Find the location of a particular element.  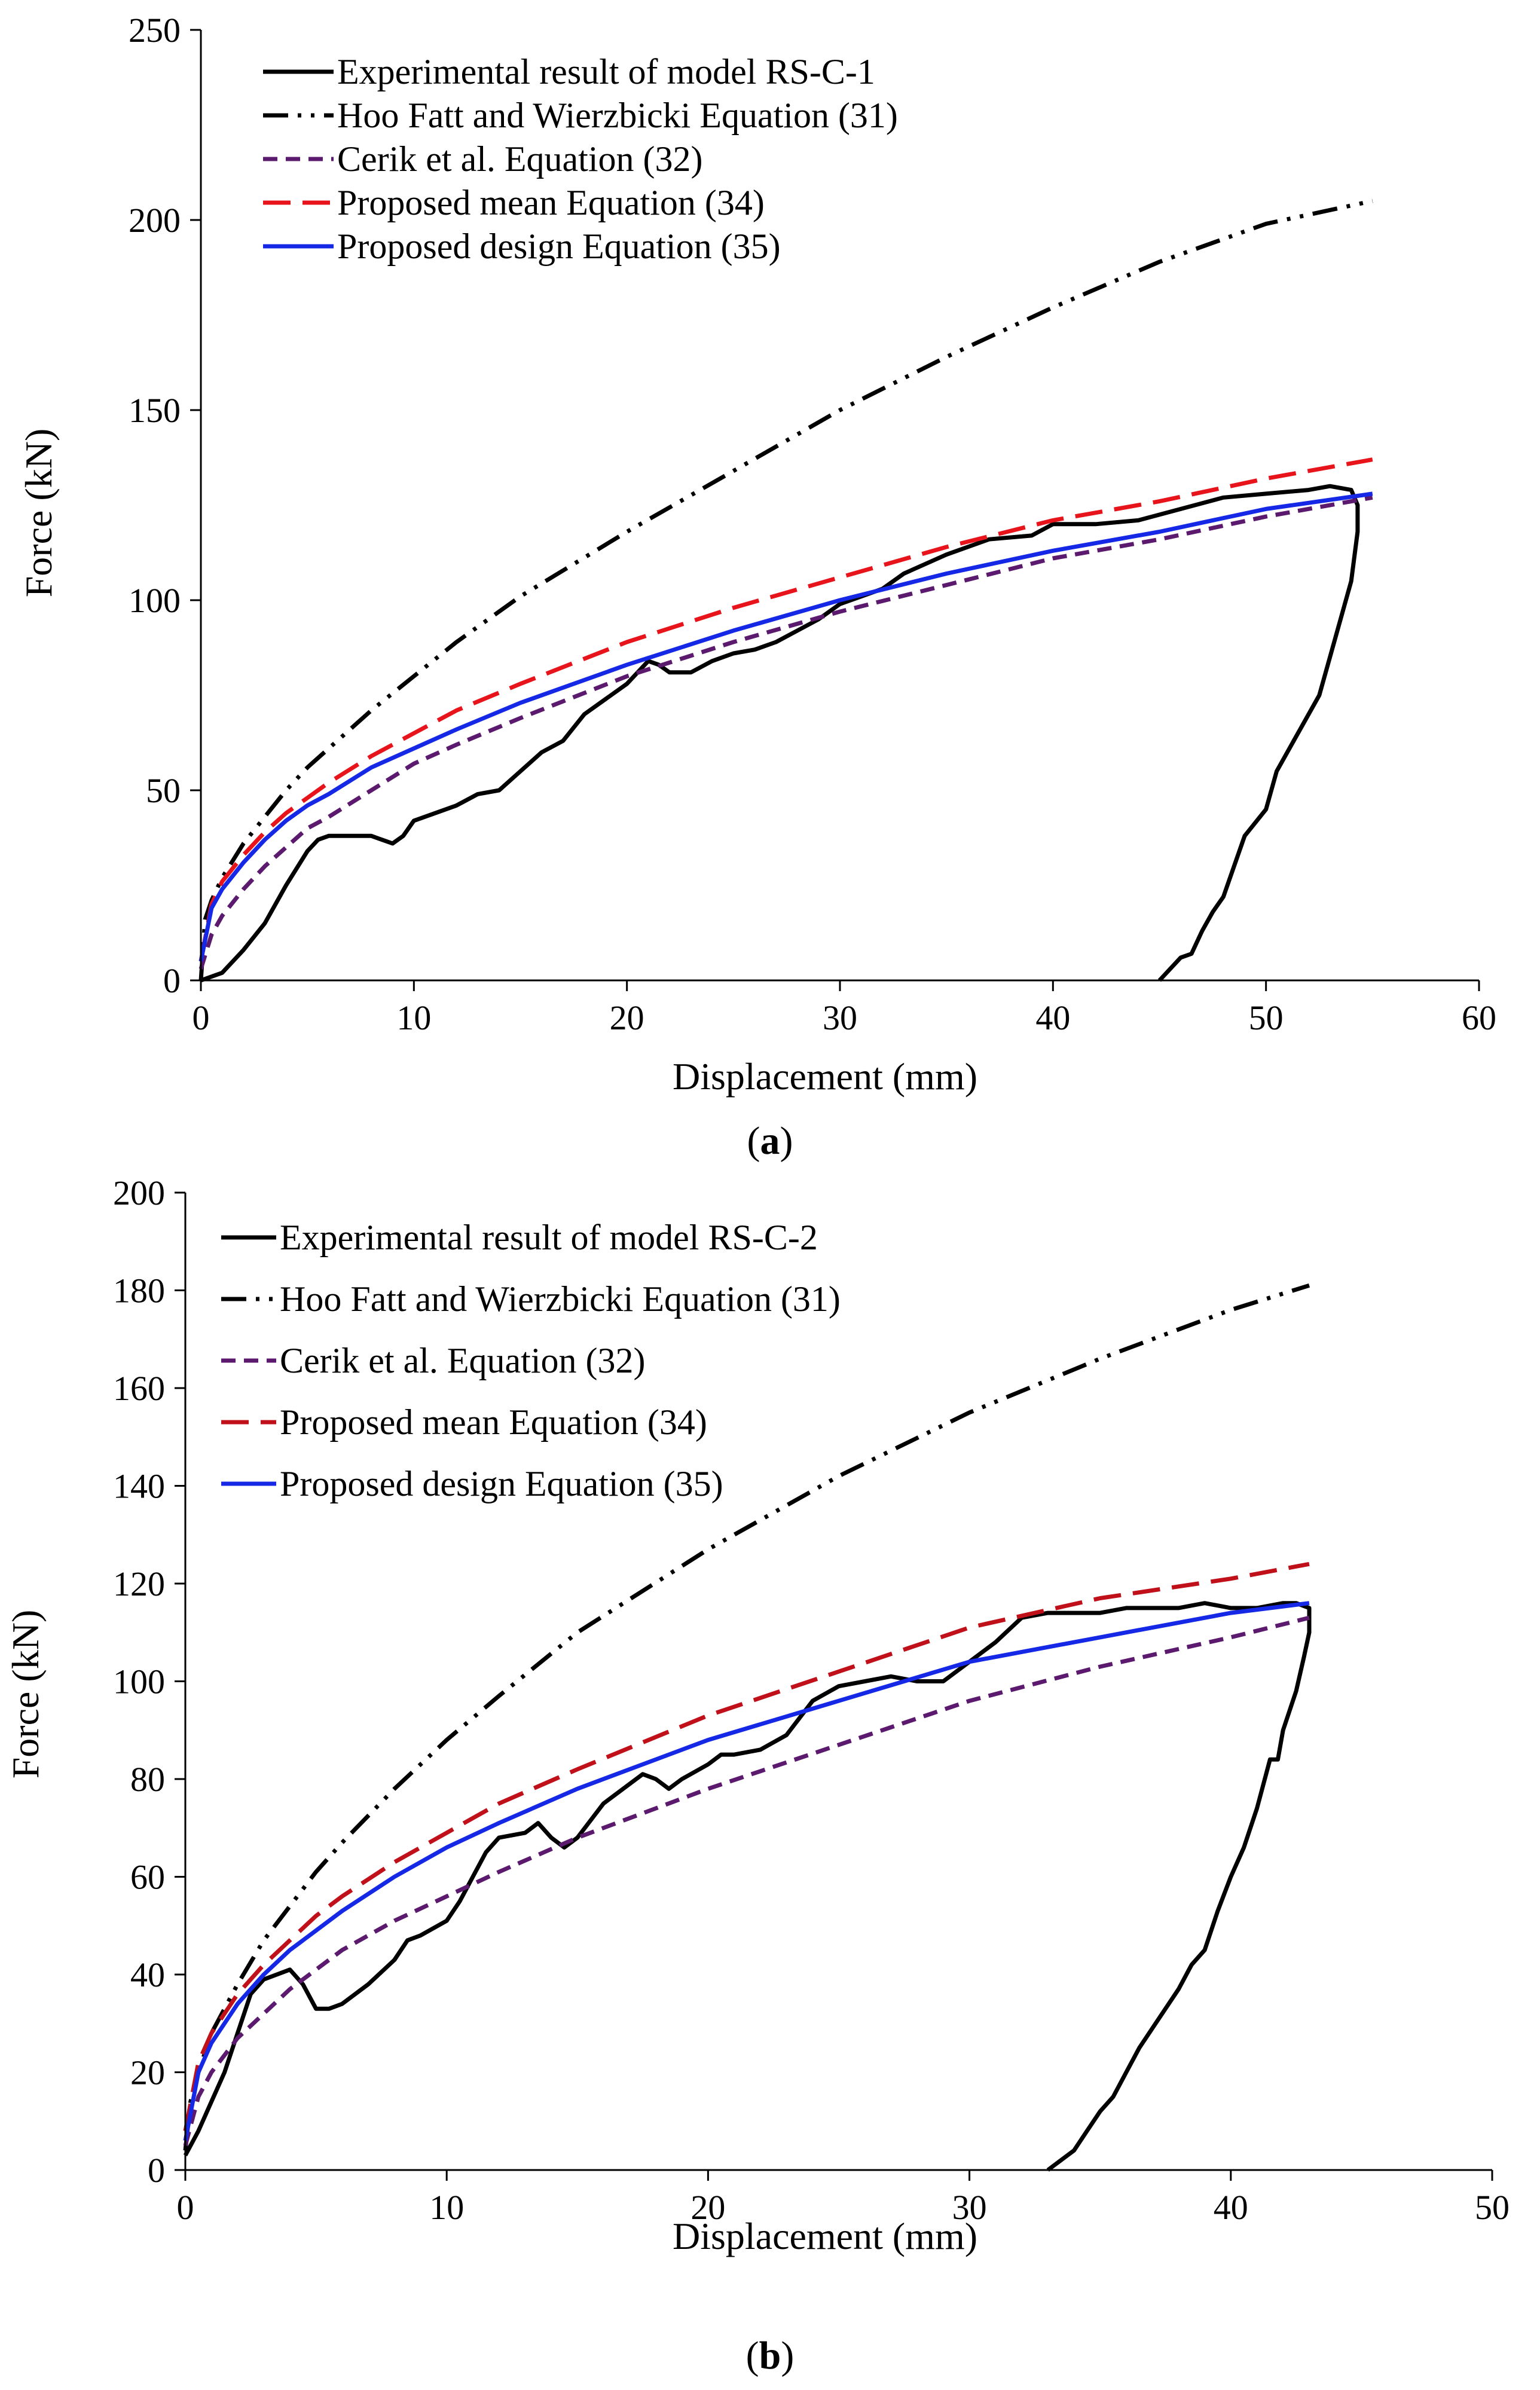

chart-a-legend-label-5: Proposed design Equation (35) is located at coordinates (559, 246).